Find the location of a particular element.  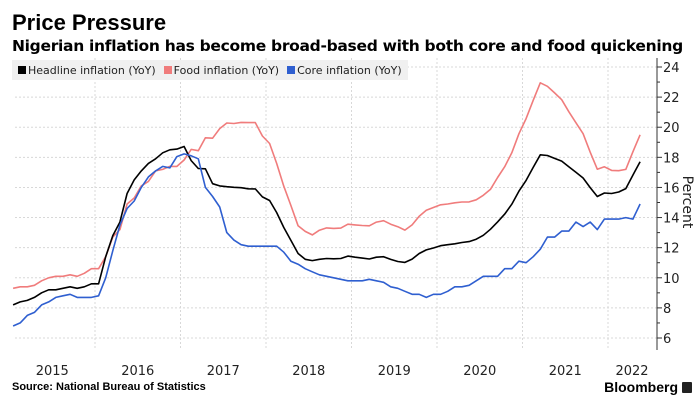

core-swatch-icon is located at coordinates (291, 70).